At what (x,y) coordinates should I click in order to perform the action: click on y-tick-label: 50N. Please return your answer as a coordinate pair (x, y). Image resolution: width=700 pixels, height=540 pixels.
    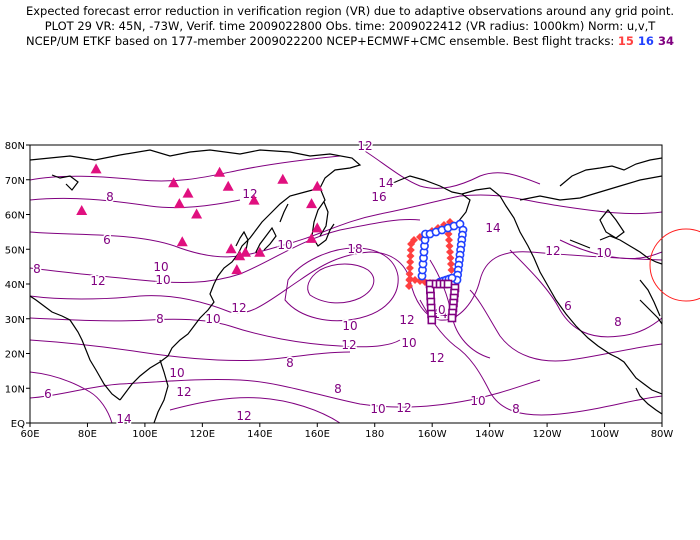
    Looking at the image, I should click on (15, 250).